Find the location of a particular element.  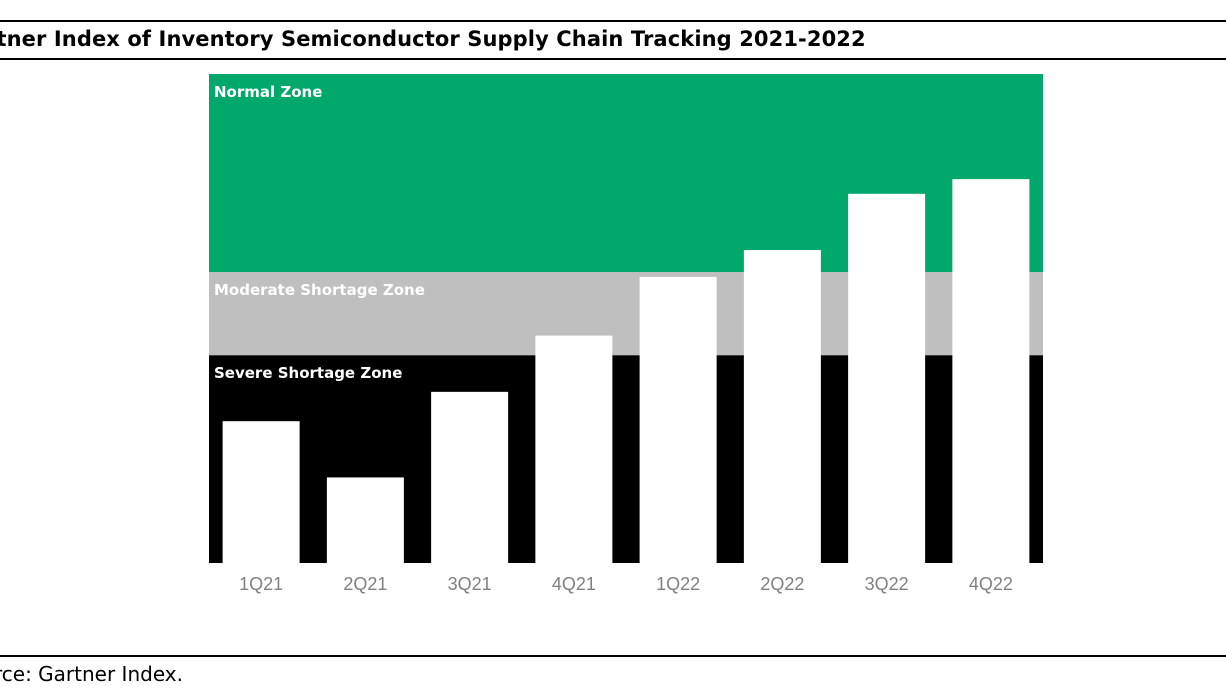

bar-4q22 is located at coordinates (991, 371).